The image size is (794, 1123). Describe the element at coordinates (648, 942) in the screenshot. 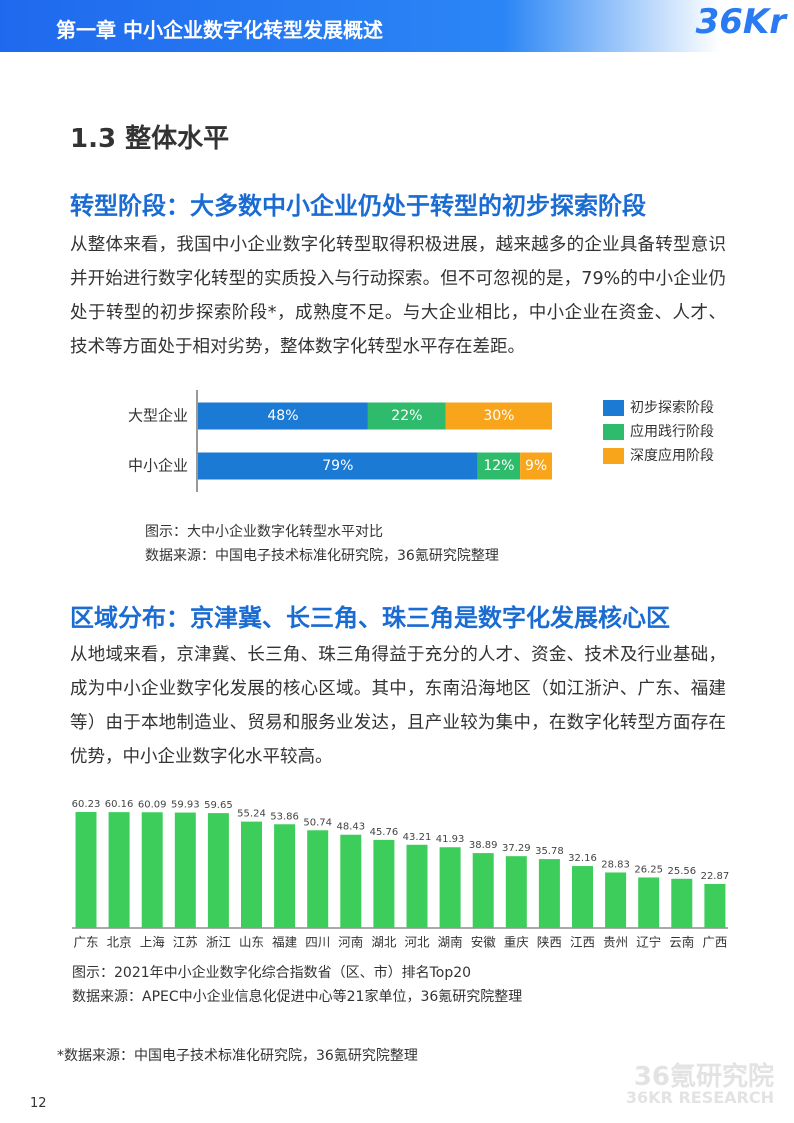

I see `category-label: 辽宁` at that location.